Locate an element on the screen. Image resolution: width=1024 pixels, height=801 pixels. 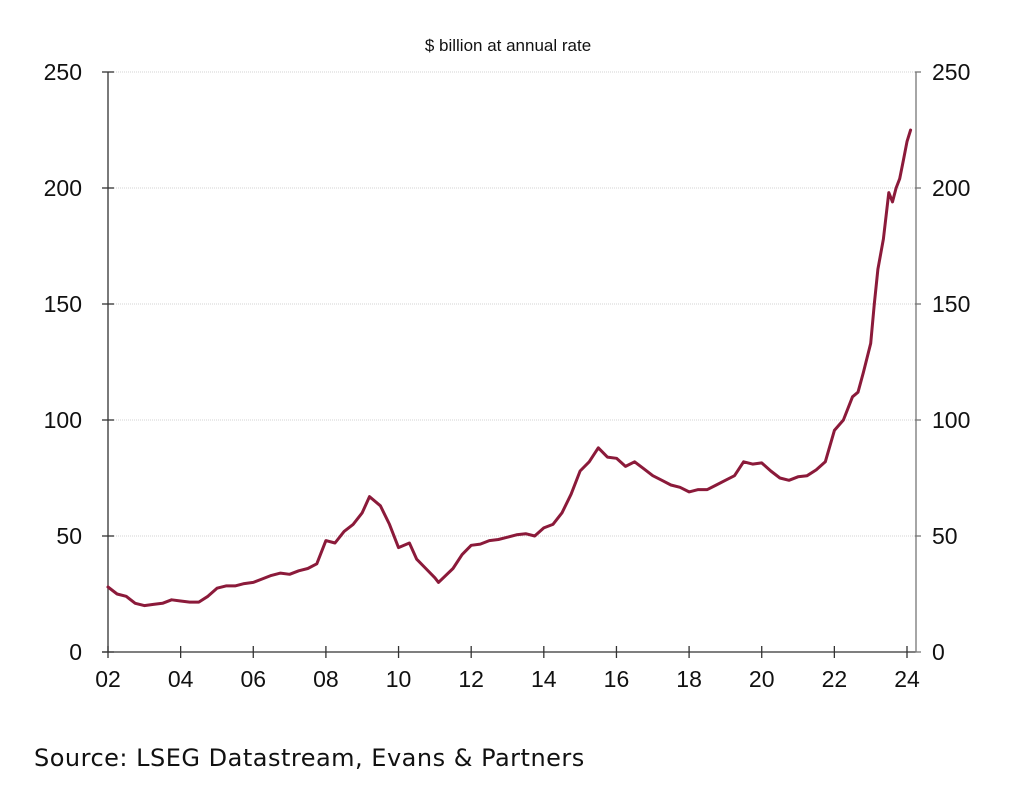
x-tick-label: 14 is located at coordinates (544, 679).